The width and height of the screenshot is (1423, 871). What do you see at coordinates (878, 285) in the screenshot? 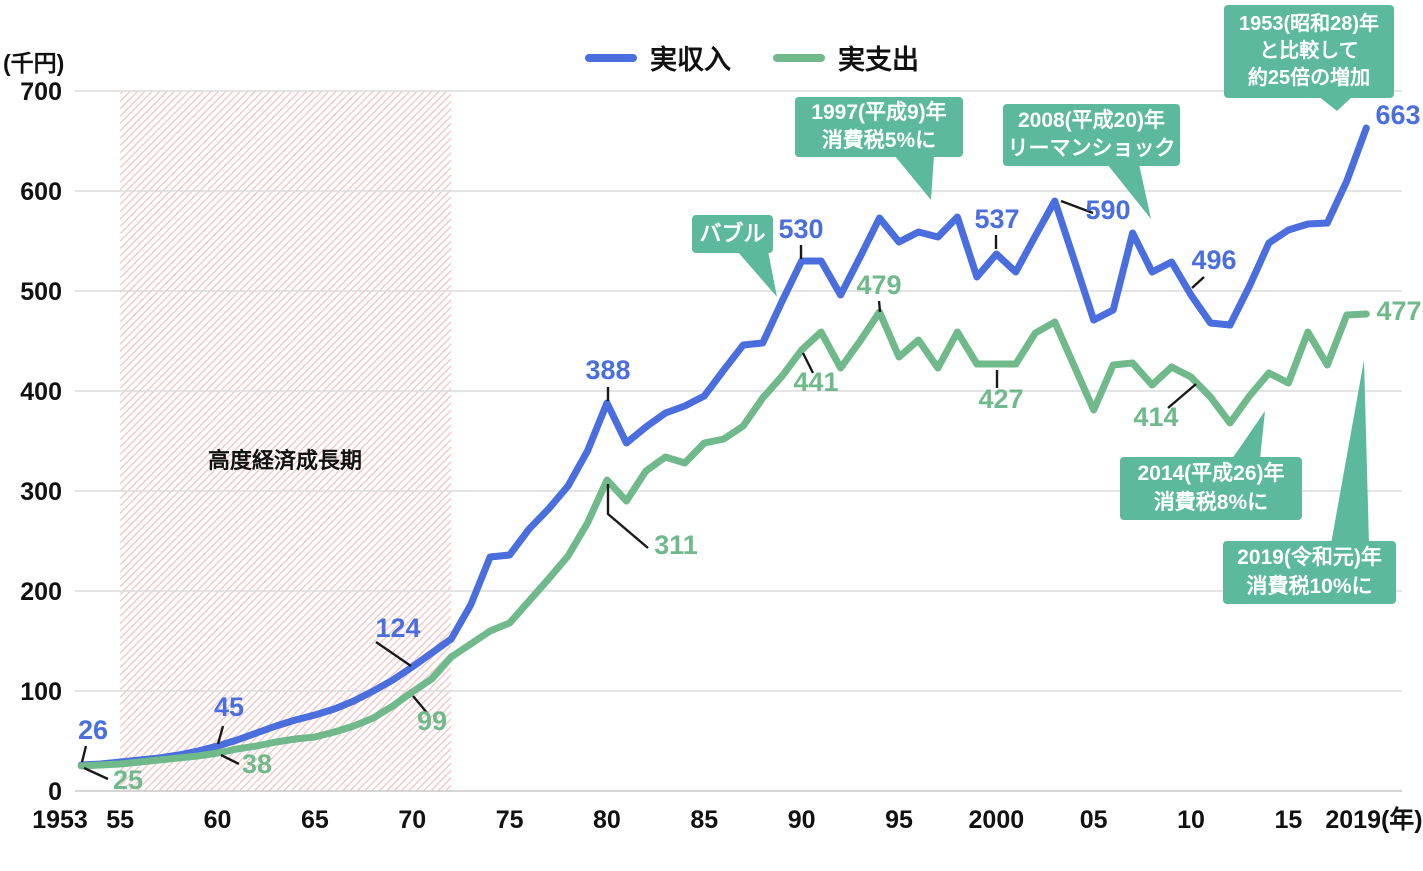
I see `value-label-479: 479` at bounding box center [878, 285].